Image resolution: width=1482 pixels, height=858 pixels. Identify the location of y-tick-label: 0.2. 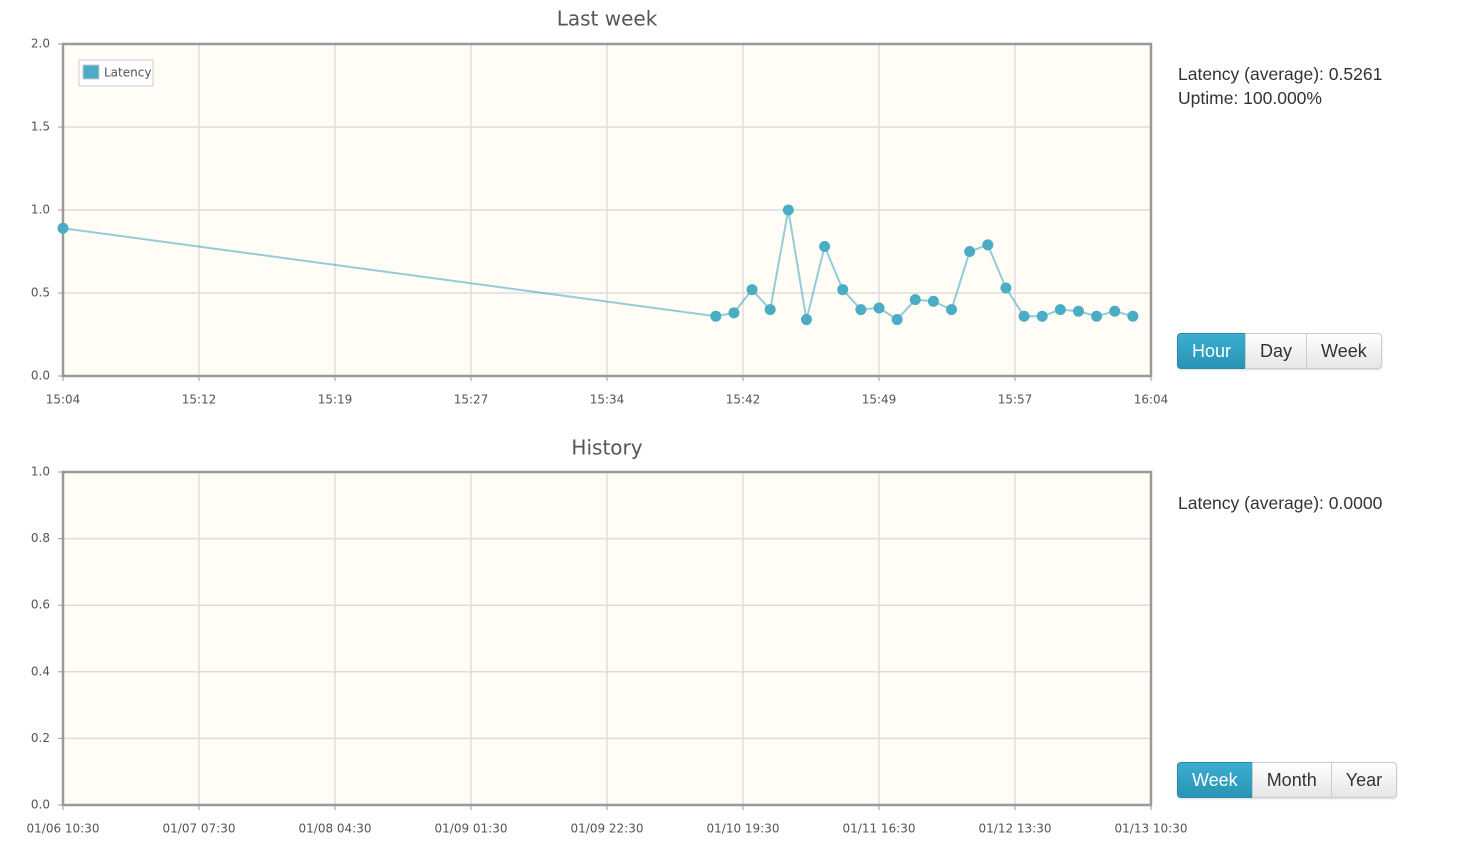
(40, 738).